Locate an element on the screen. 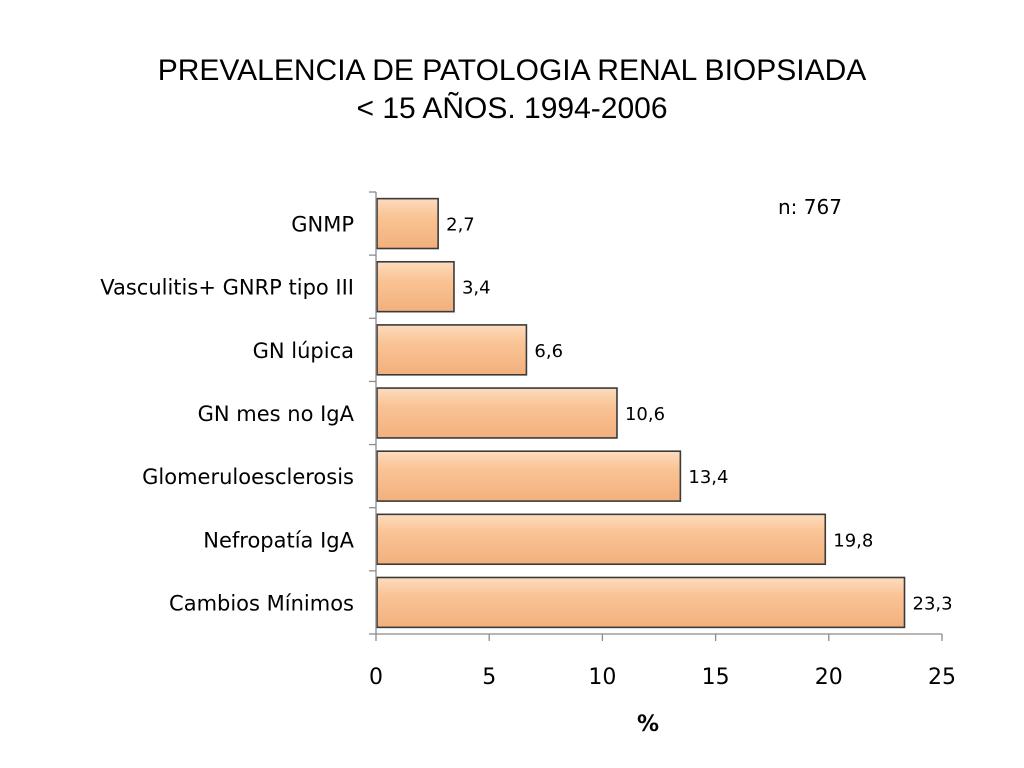 Image resolution: width=1024 pixels, height=768 pixels. category-label-1: Vasculitis+ GNRP tipo III is located at coordinates (227, 288).